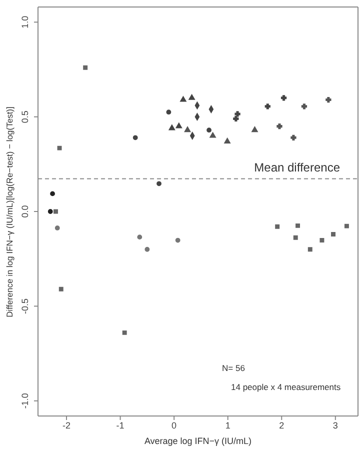  What do you see at coordinates (281, 425) in the screenshot?
I see `x-tick-label: 2` at bounding box center [281, 425].